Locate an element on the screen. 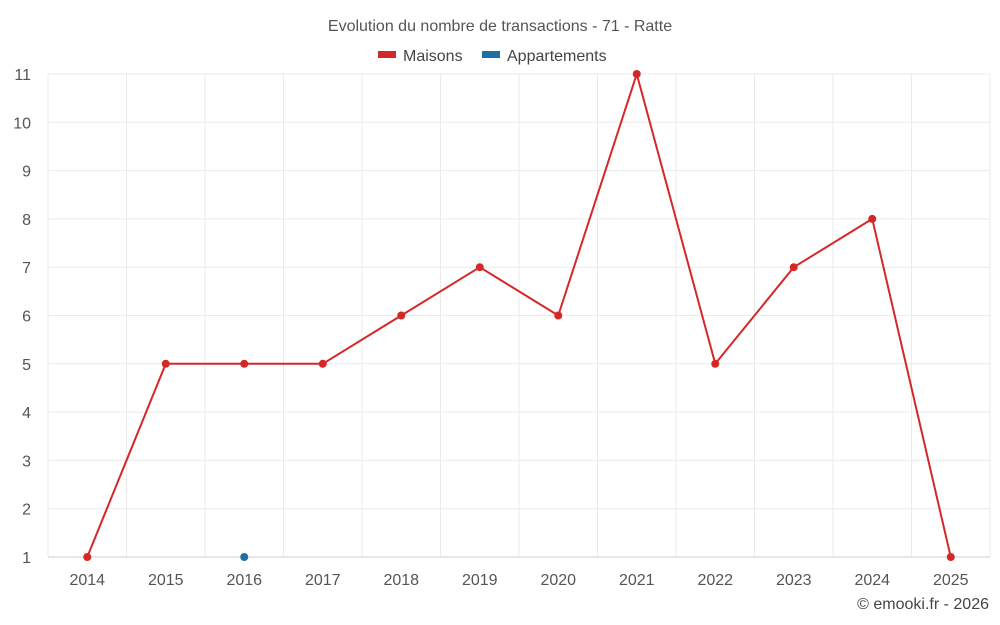  y-tick-label: 9 is located at coordinates (26, 172).